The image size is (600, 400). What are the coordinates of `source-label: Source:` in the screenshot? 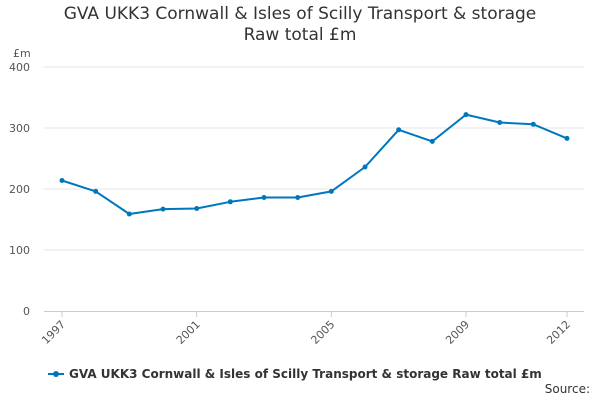 It's located at (567, 389).